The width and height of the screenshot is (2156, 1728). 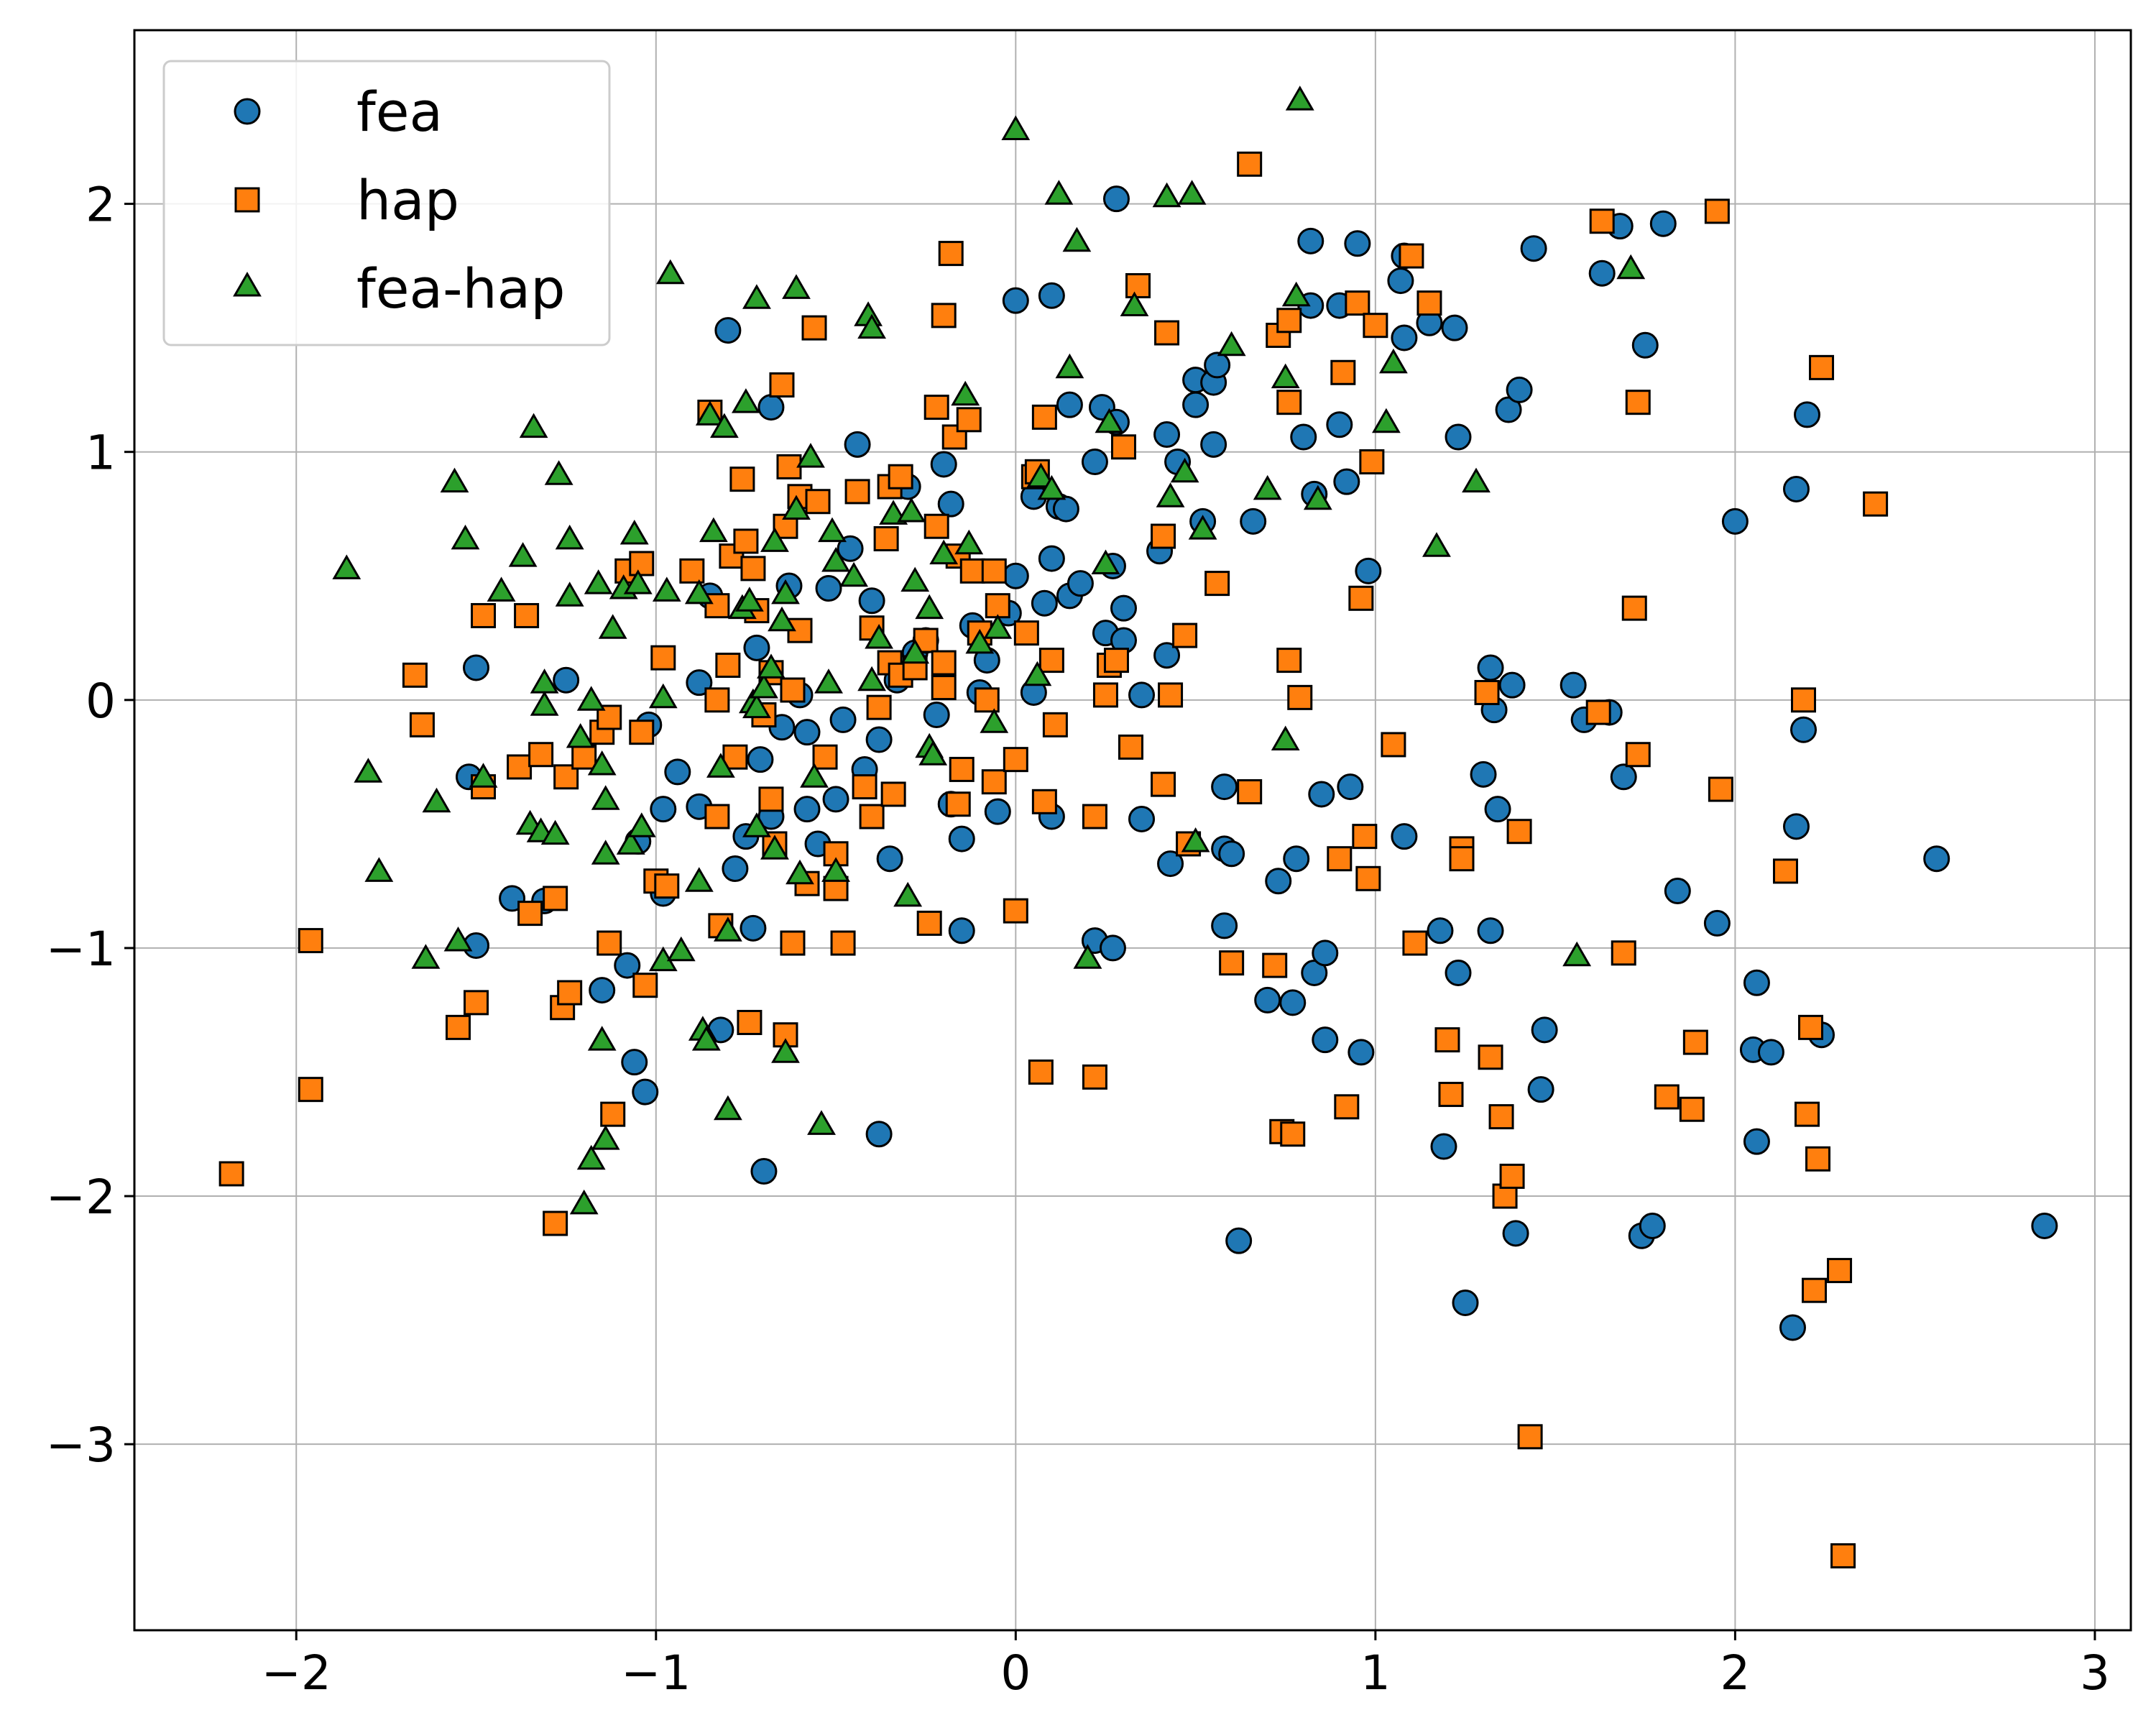 What do you see at coordinates (461, 289) in the screenshot?
I see `legend-label-fea-hap: fea-hap` at bounding box center [461, 289].